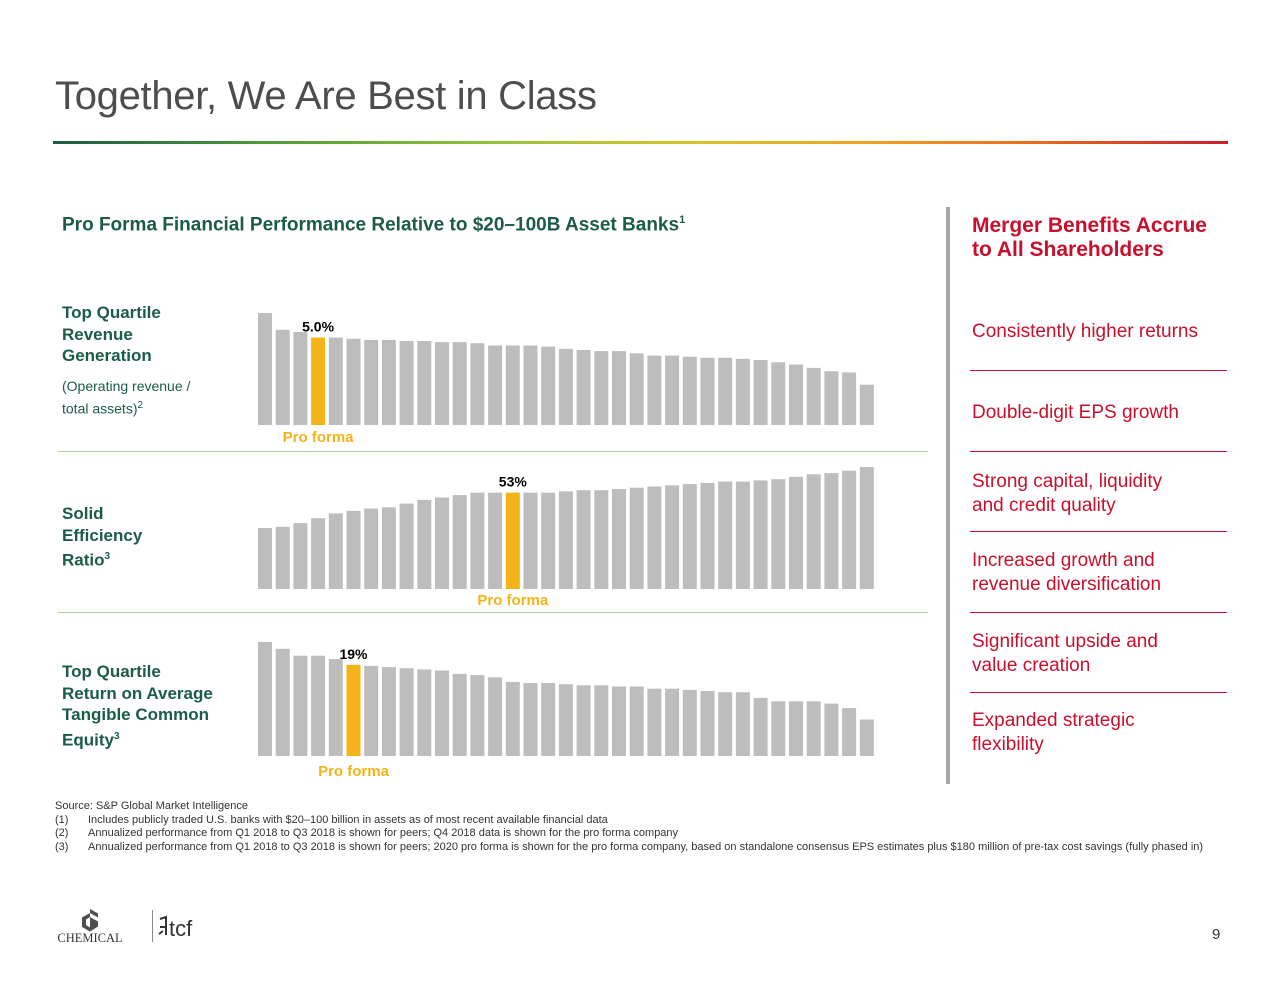  What do you see at coordinates (90, 920) in the screenshot?
I see `chemical-mark-icon` at bounding box center [90, 920].